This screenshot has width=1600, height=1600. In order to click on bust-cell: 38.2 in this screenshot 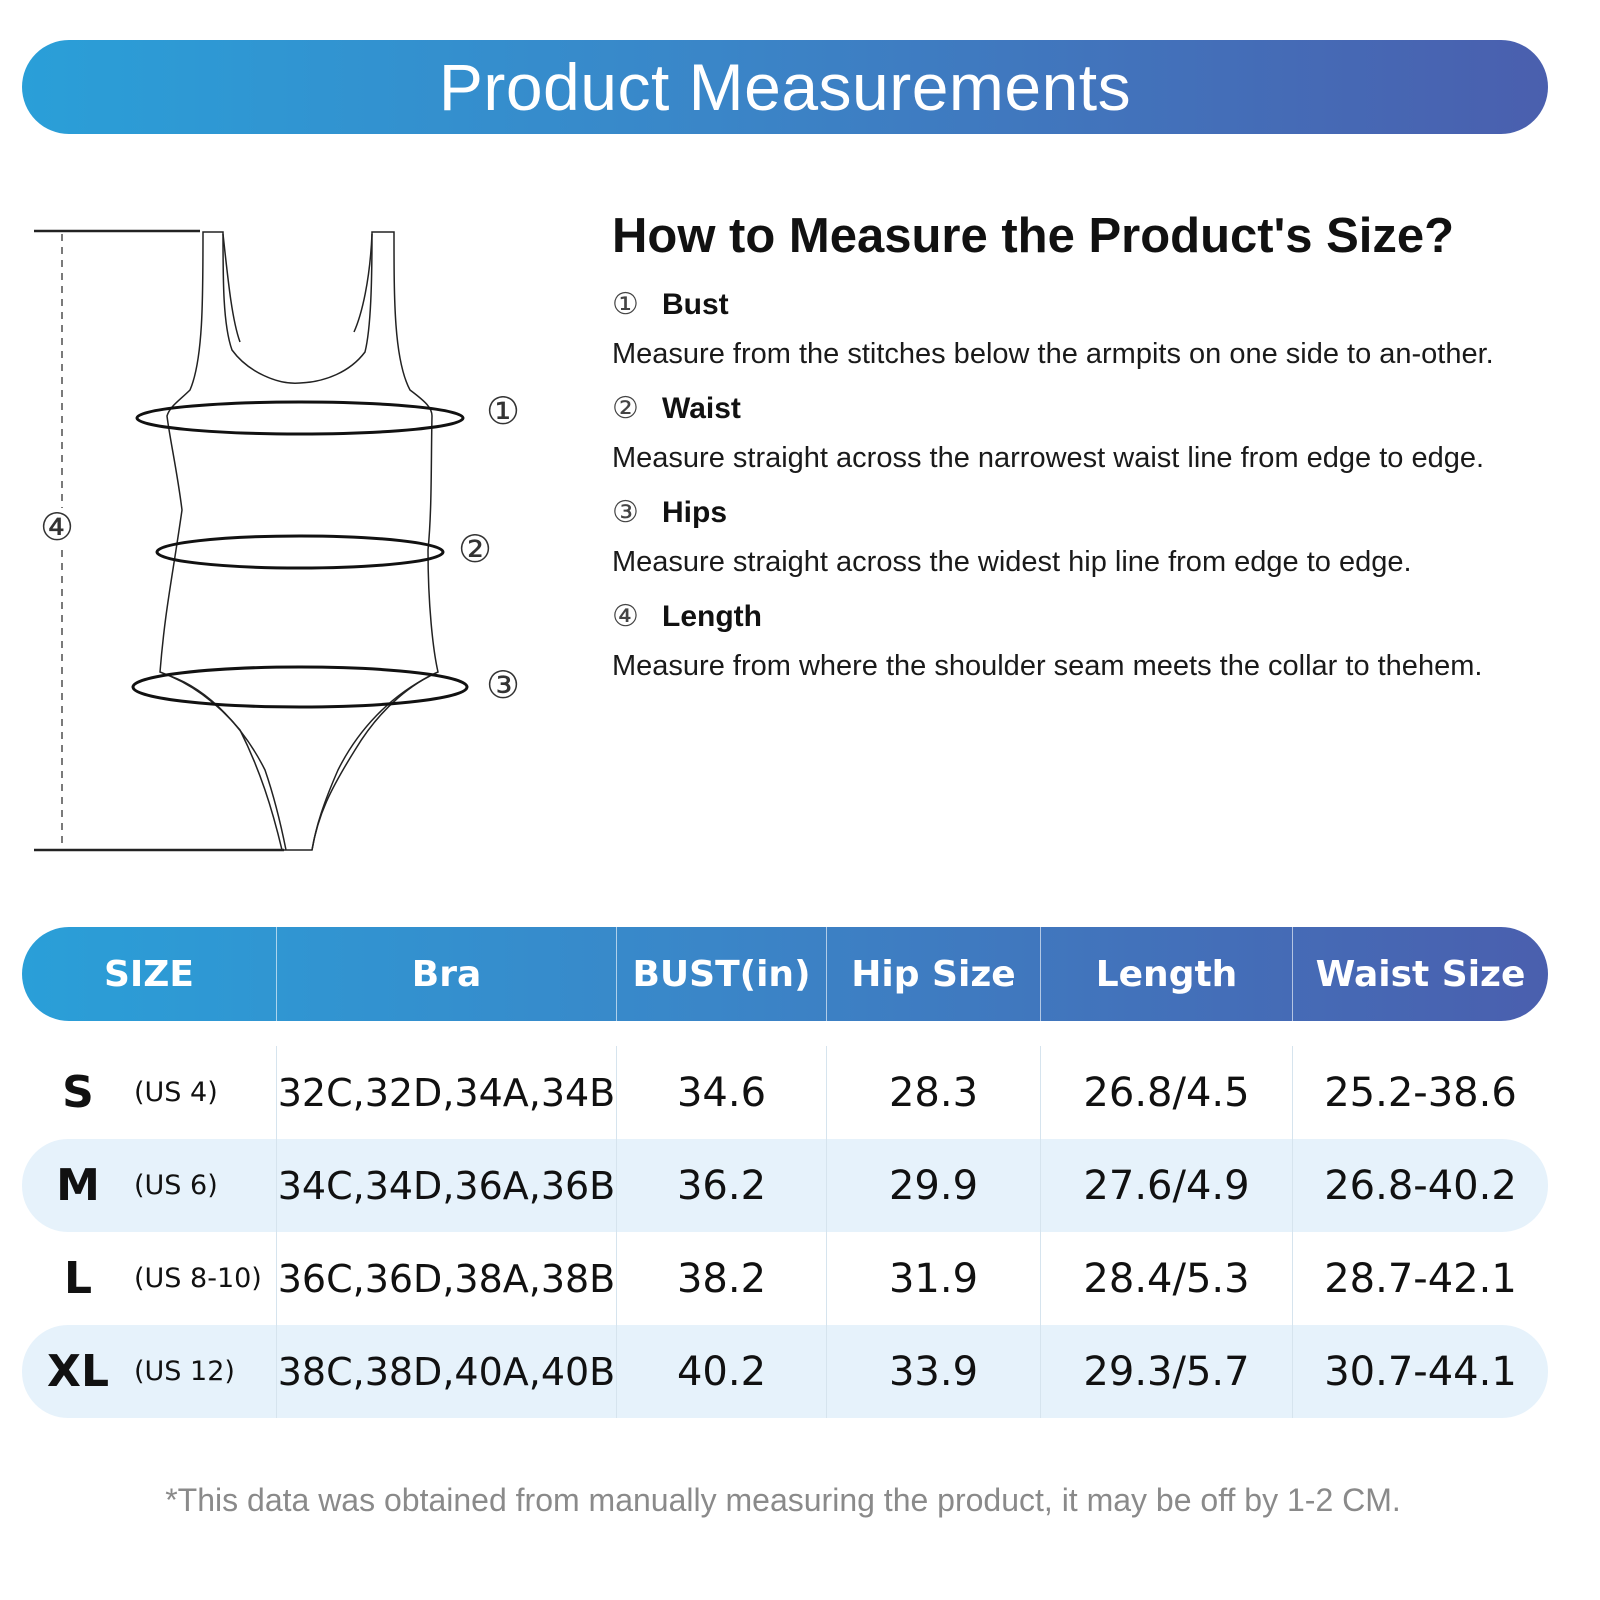, I will do `click(721, 1278)`.